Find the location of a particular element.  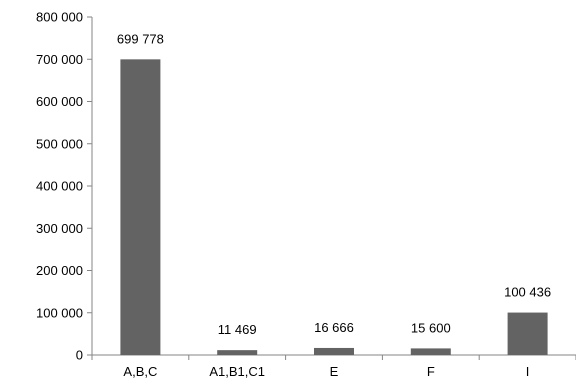

y-tick-label: 800 000 is located at coordinates (59, 17).